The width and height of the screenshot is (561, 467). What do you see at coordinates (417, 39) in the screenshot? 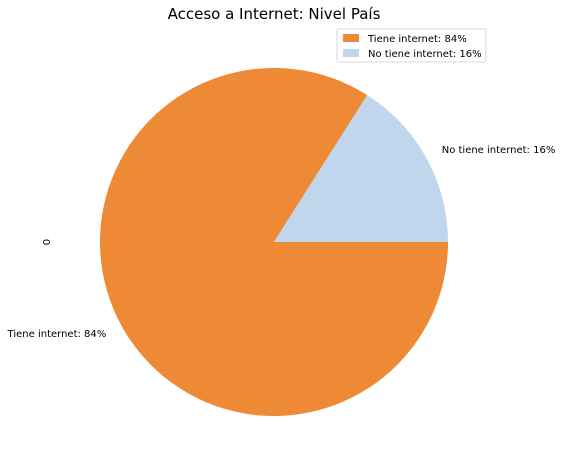
I see `legend-label-tiene-internet: Tiene internet: 84%` at bounding box center [417, 39].